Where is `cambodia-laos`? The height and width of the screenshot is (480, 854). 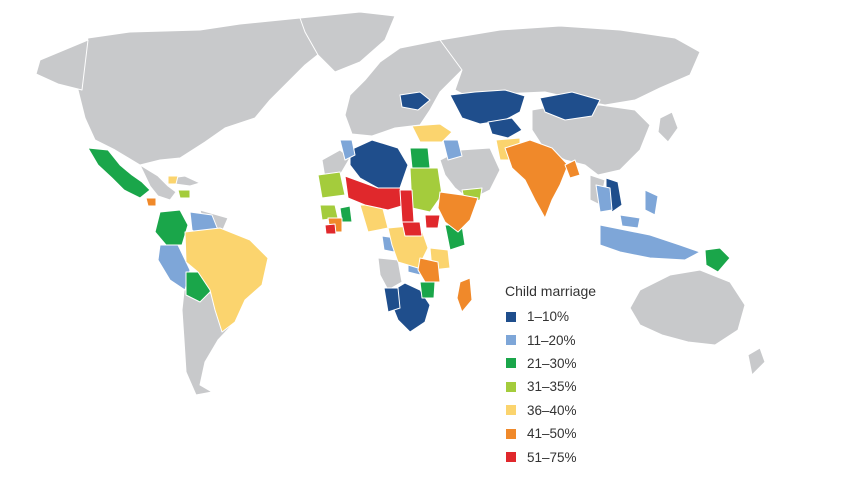
cambodia-laos is located at coordinates (604, 198).